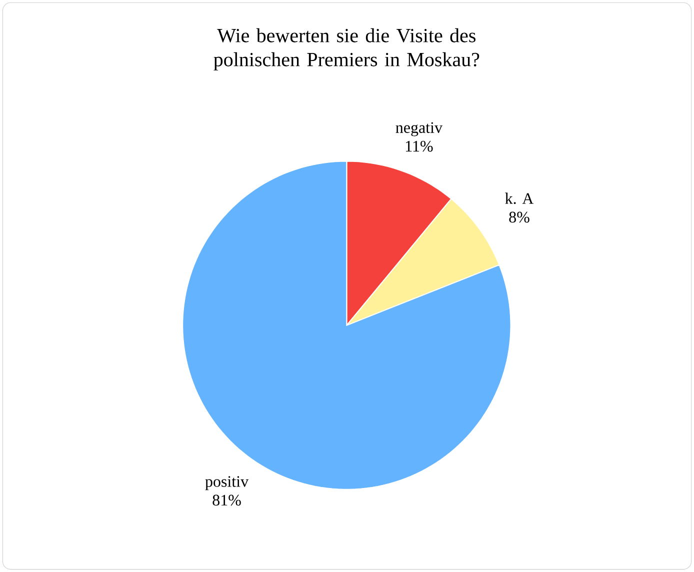  Describe the element at coordinates (419, 146) in the screenshot. I see `data-label: 11%` at that location.